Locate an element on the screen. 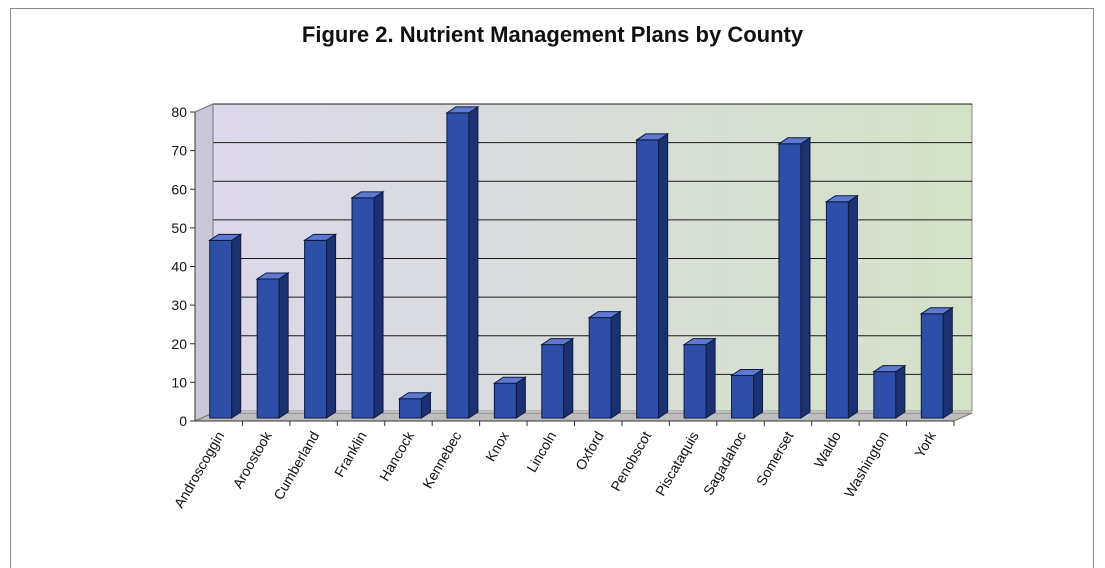 Image resolution: width=1105 pixels, height=568 pixels. y-tick-label: 30 is located at coordinates (179, 305).